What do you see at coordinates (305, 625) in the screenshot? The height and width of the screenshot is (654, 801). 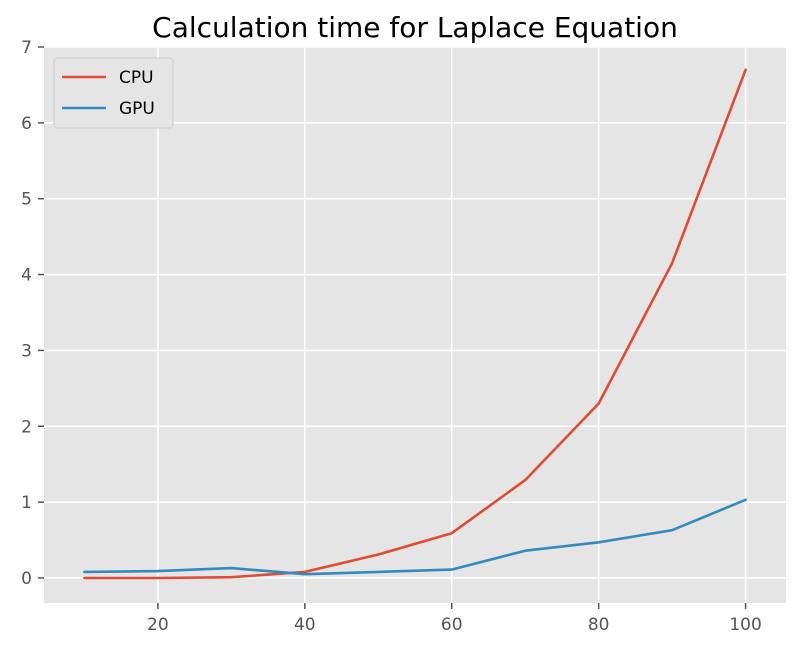 I see `x-tick-label: 40` at bounding box center [305, 625].